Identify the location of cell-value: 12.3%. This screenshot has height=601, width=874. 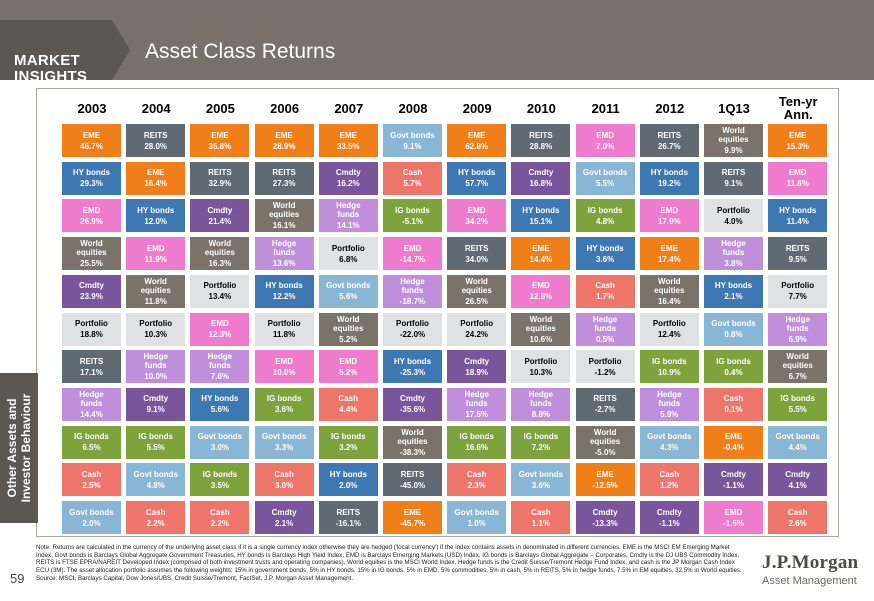
(220, 334).